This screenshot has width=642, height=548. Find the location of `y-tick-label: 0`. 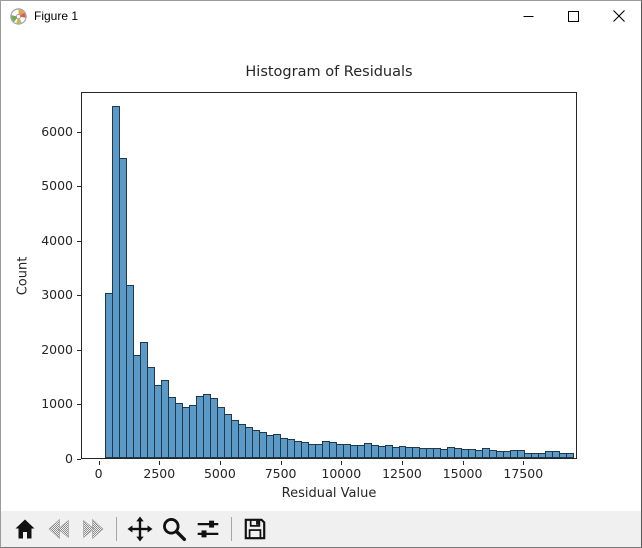

y-tick-label: 0 is located at coordinates (69, 458).